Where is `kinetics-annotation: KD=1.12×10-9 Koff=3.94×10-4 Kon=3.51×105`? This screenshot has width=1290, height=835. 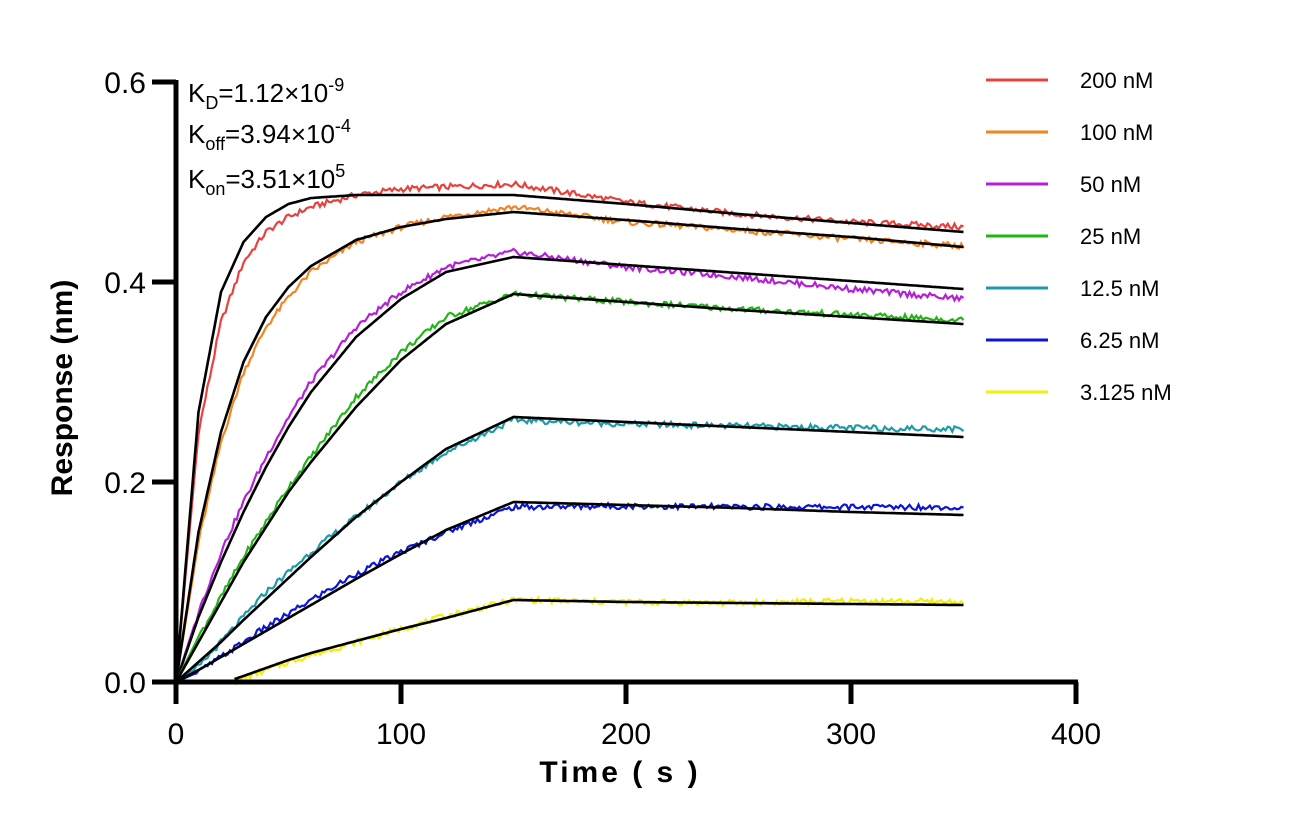
kinetics-annotation: KD=1.12×10-9 Koff=3.94×10-4 Kon=3.51×105 is located at coordinates (269, 137).